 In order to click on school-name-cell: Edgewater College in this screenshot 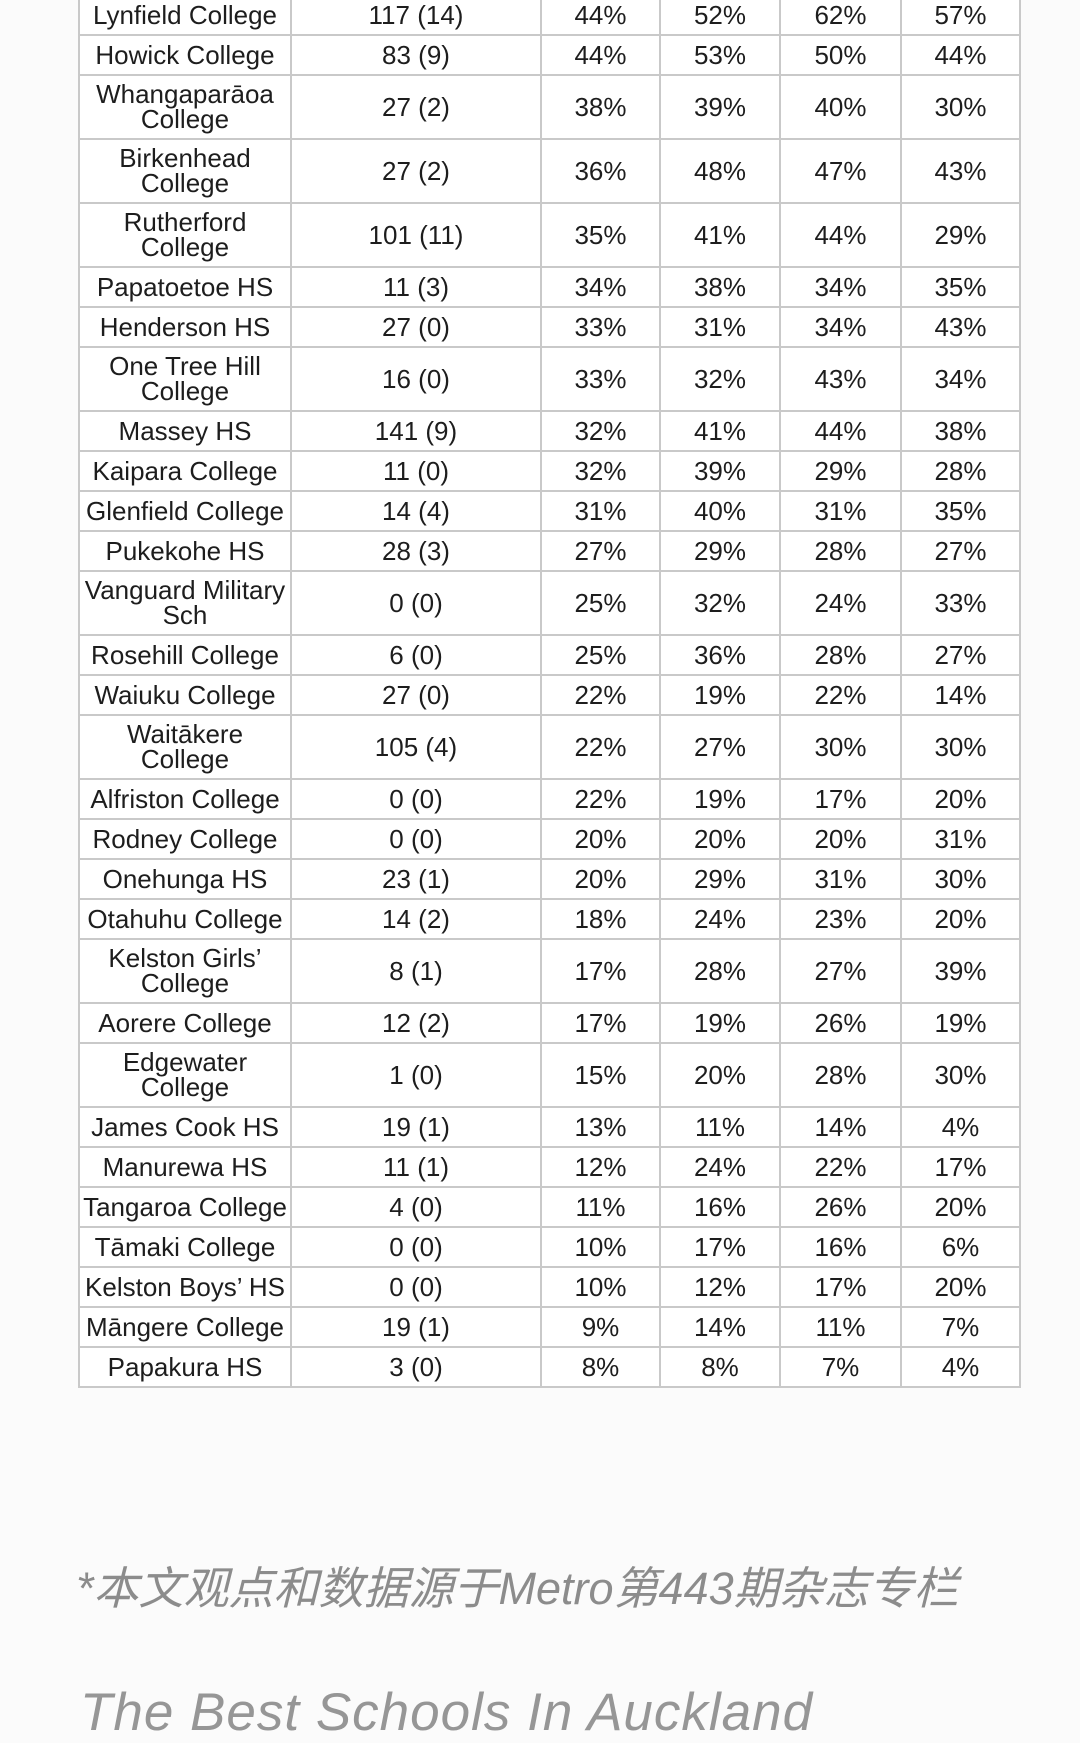, I will do `click(185, 1075)`.